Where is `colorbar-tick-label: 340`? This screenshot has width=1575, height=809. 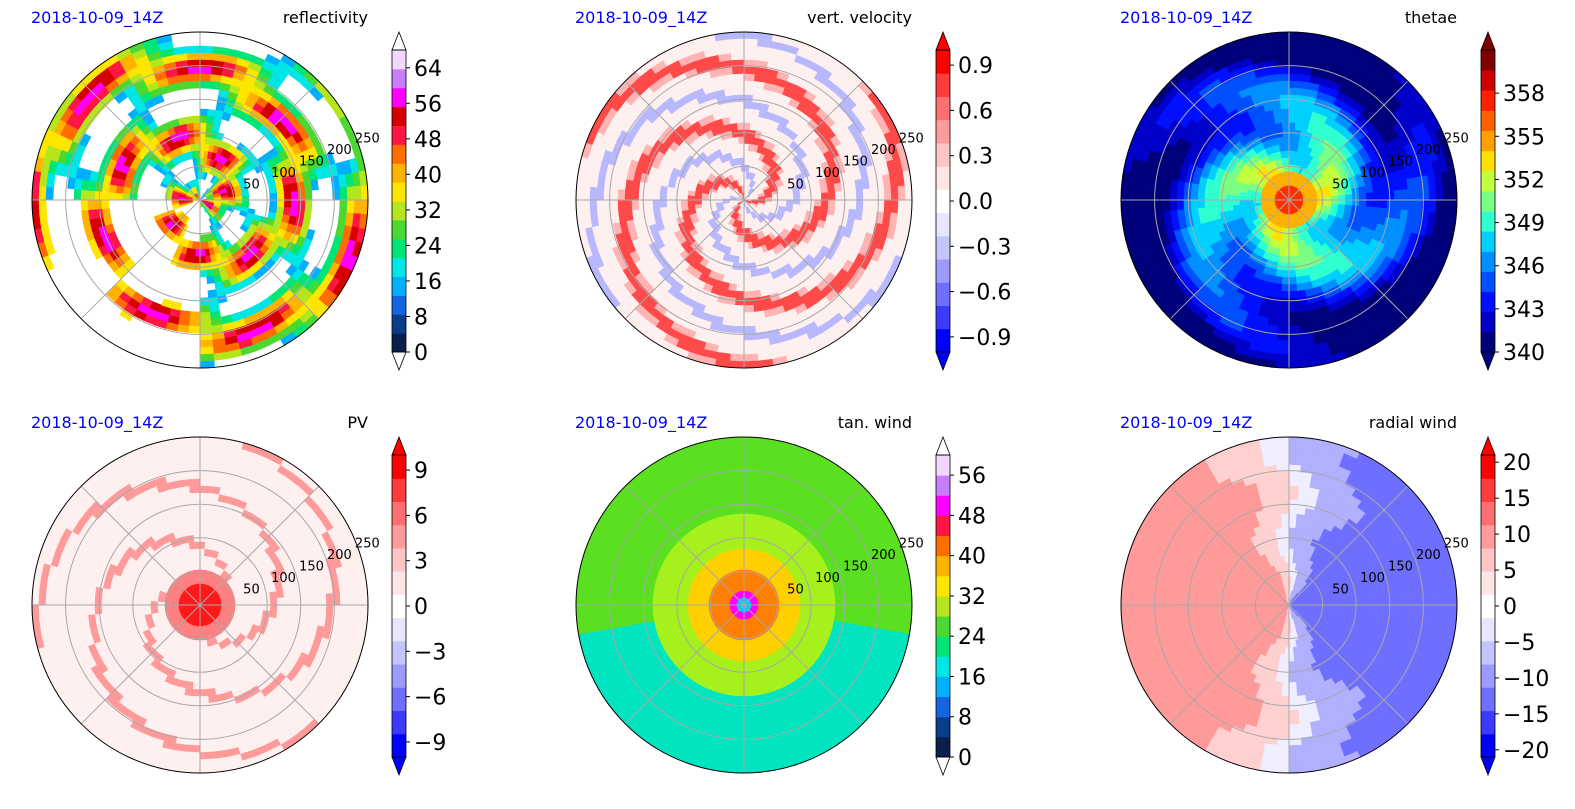
colorbar-tick-label: 340 is located at coordinates (1524, 353).